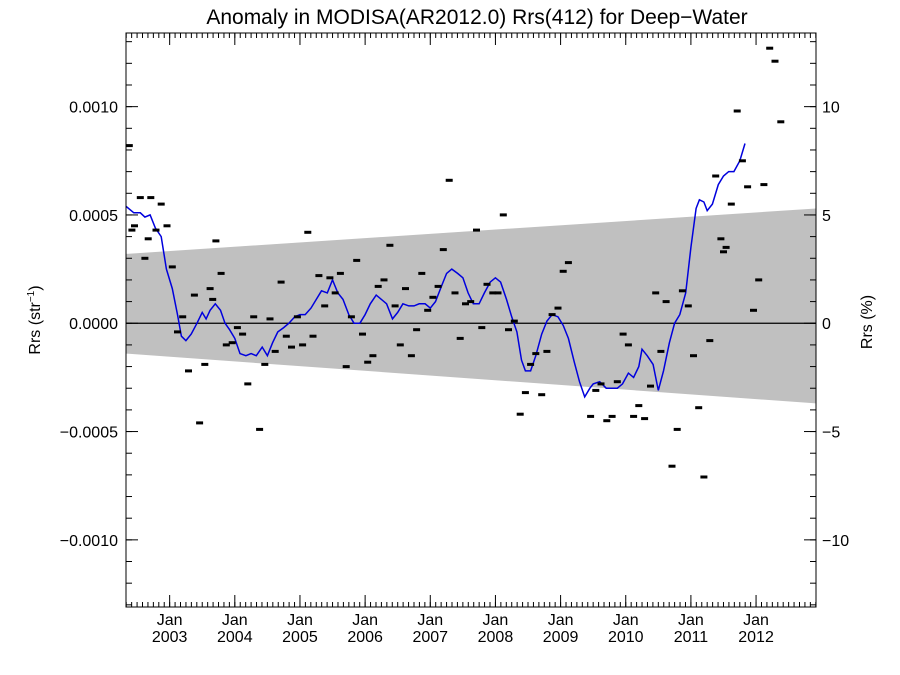 This screenshot has width=900, height=675. I want to click on y-axis-left: 0.0010 0.0005 0.0000 −0.0005 −0.0010, so click(99, 323).